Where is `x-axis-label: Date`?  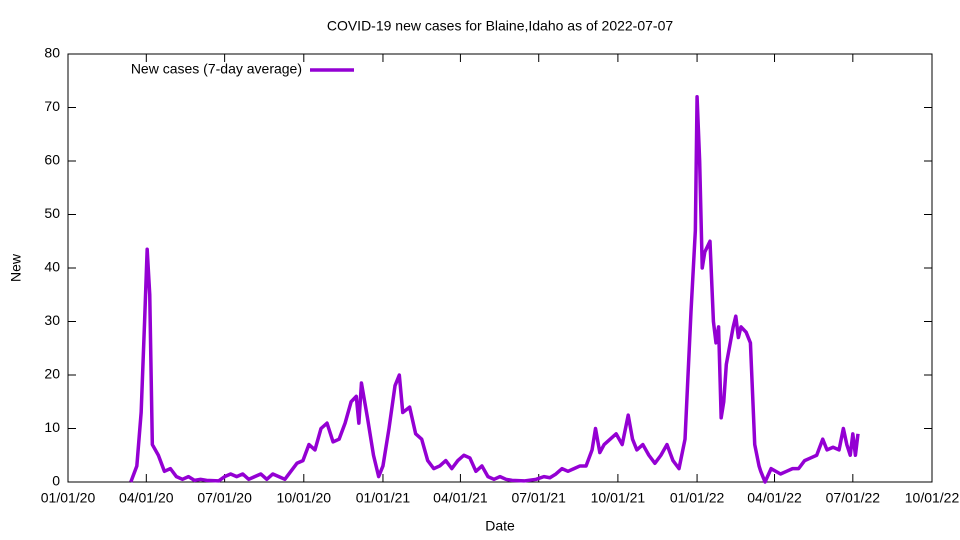 x-axis-label: Date is located at coordinates (500, 526).